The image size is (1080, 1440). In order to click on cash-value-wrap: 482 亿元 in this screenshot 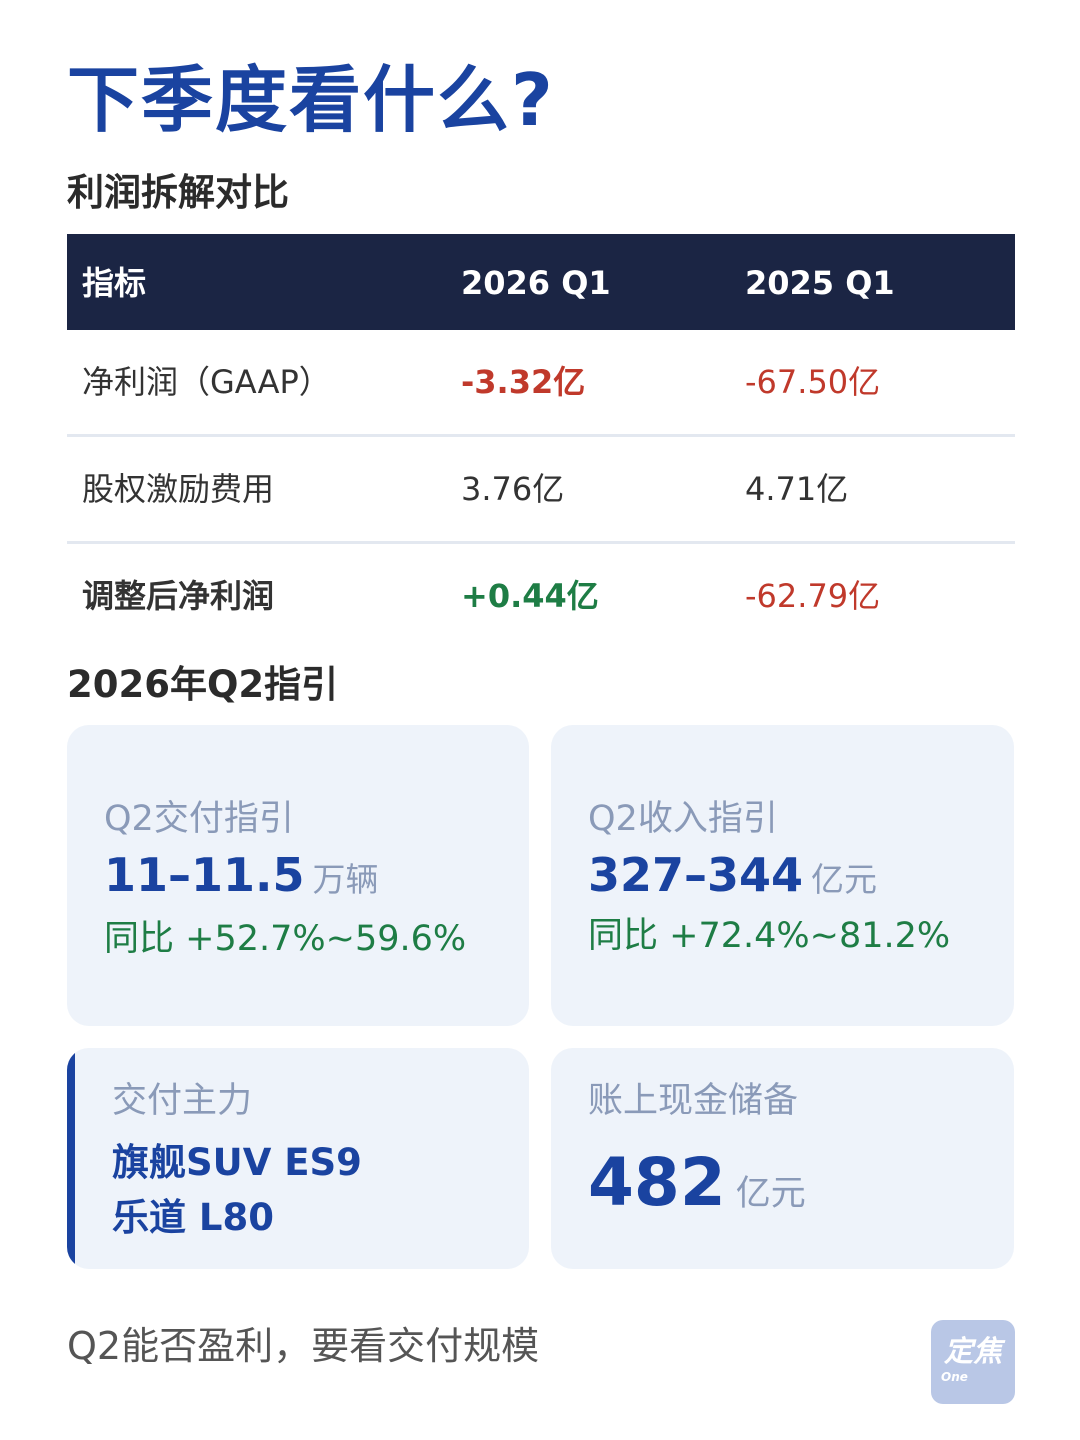, I will do `click(697, 1188)`.